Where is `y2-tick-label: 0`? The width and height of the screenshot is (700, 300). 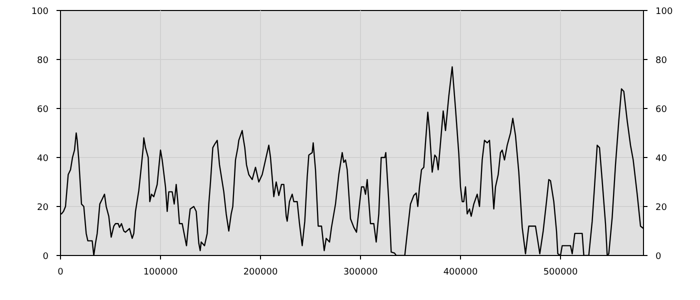
y2-tick-label: 0 is located at coordinates (659, 257).